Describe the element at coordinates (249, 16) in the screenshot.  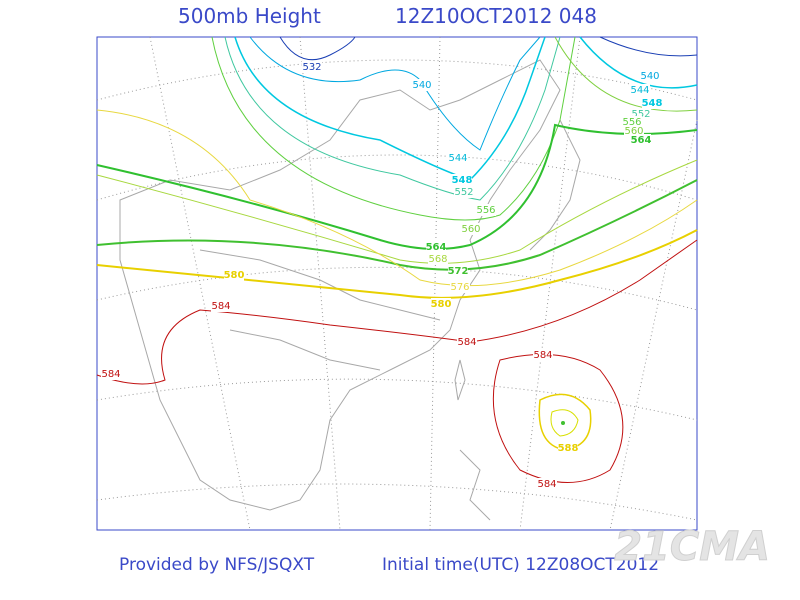
I see `map-title: 500mb Height` at that location.